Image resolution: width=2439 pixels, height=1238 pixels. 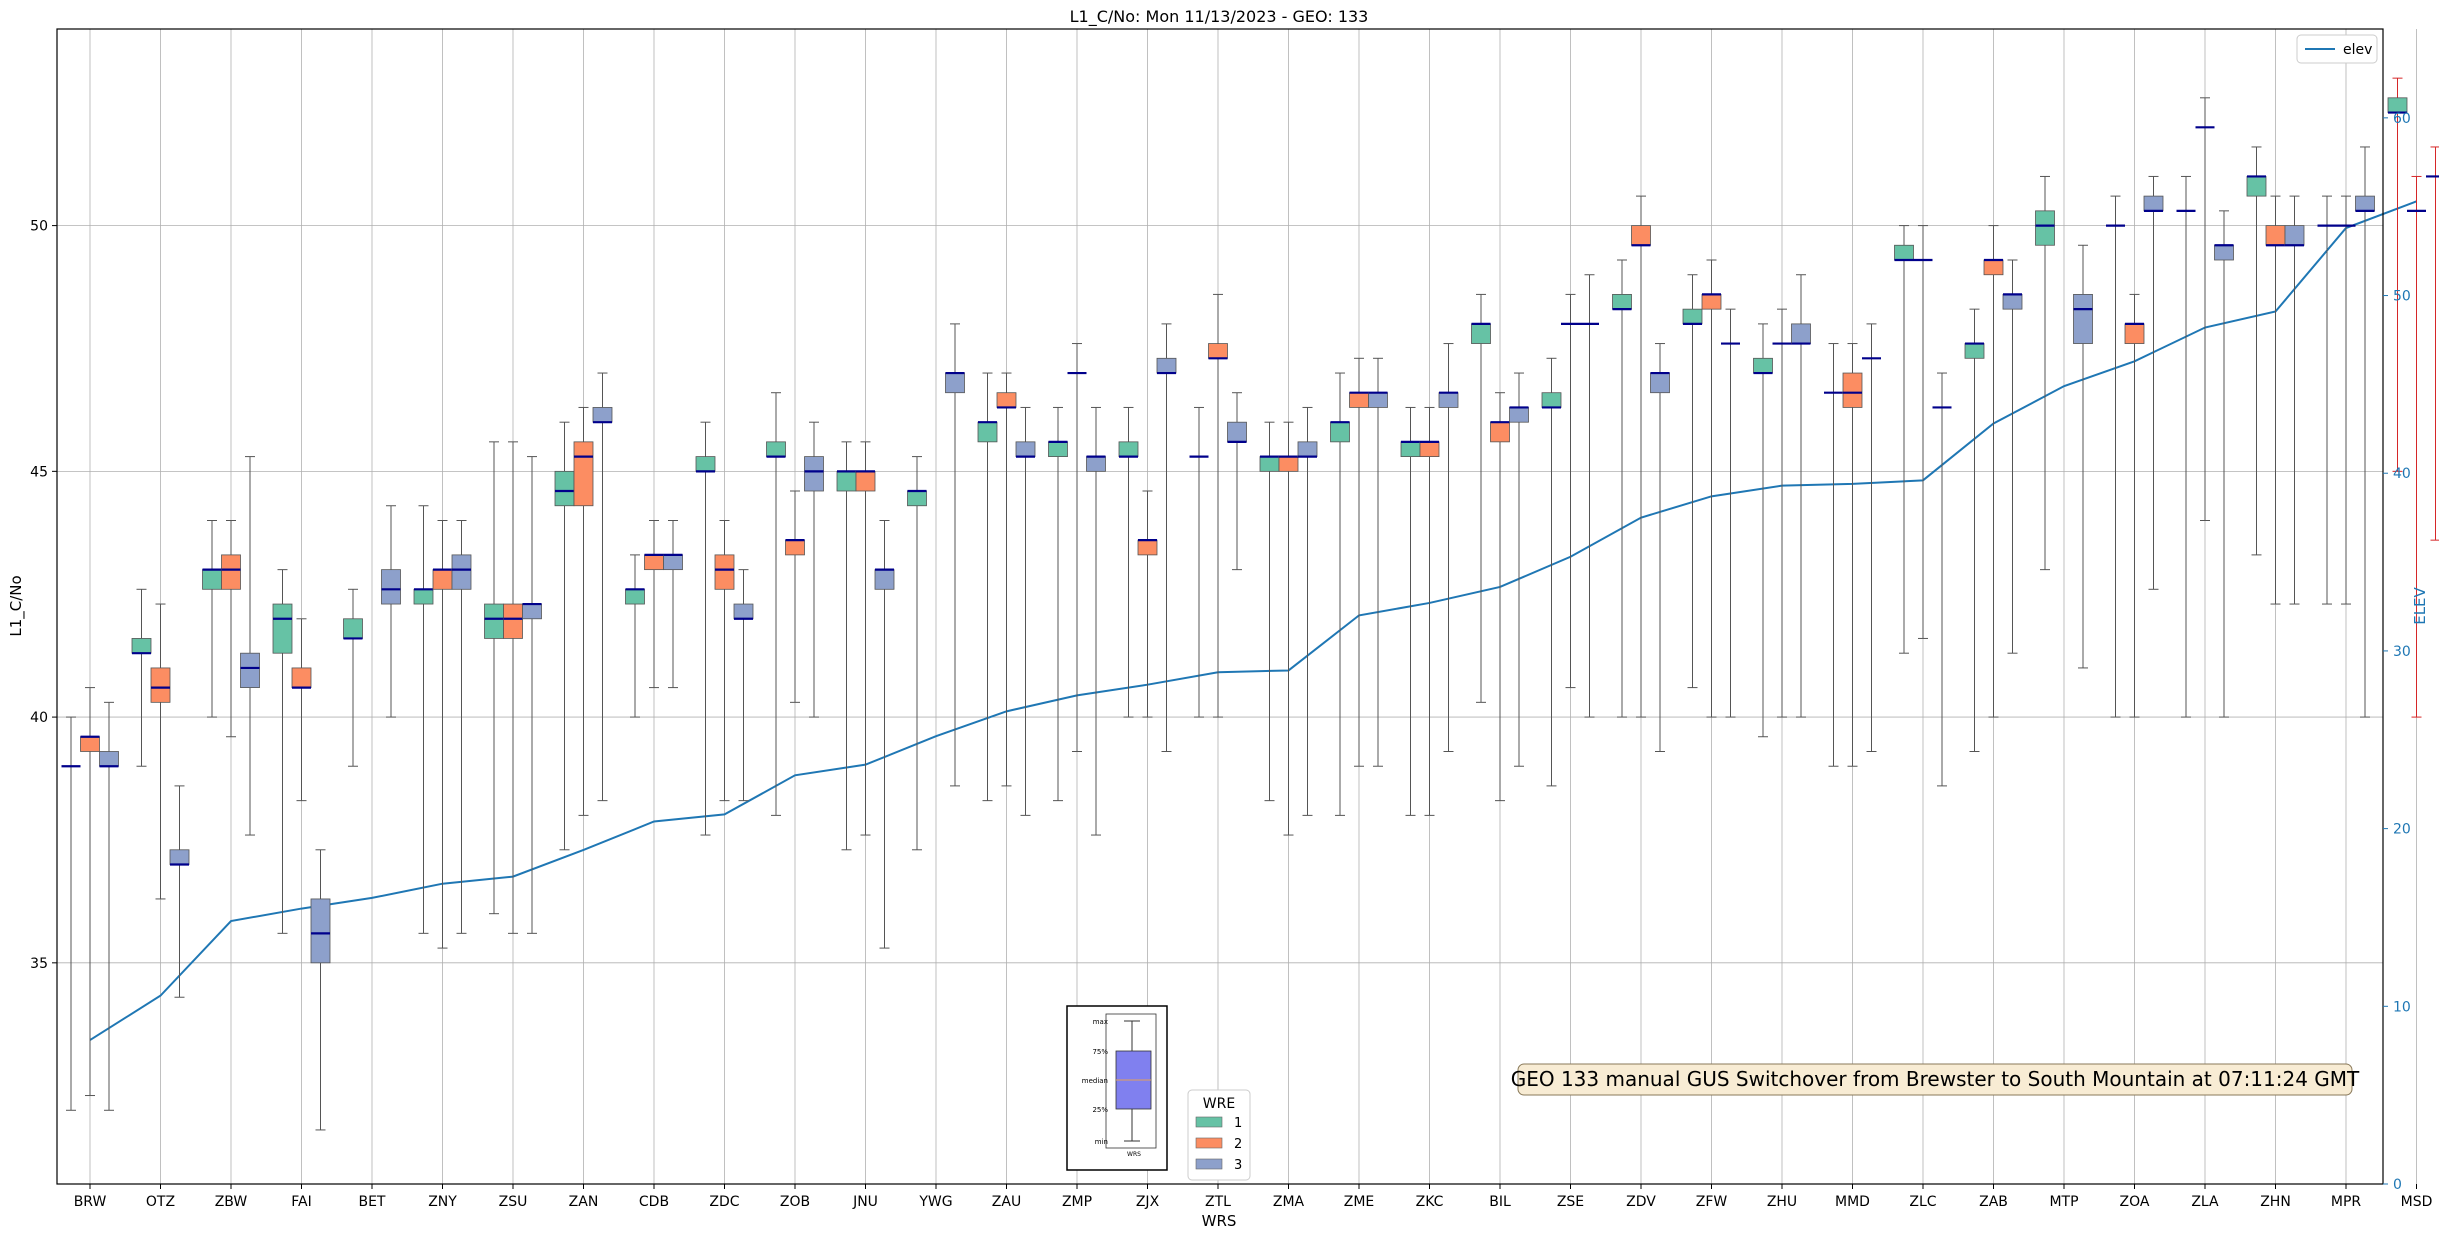 What do you see at coordinates (2045, 373) in the screenshot?
I see `box-MTP-wre1` at bounding box center [2045, 373].